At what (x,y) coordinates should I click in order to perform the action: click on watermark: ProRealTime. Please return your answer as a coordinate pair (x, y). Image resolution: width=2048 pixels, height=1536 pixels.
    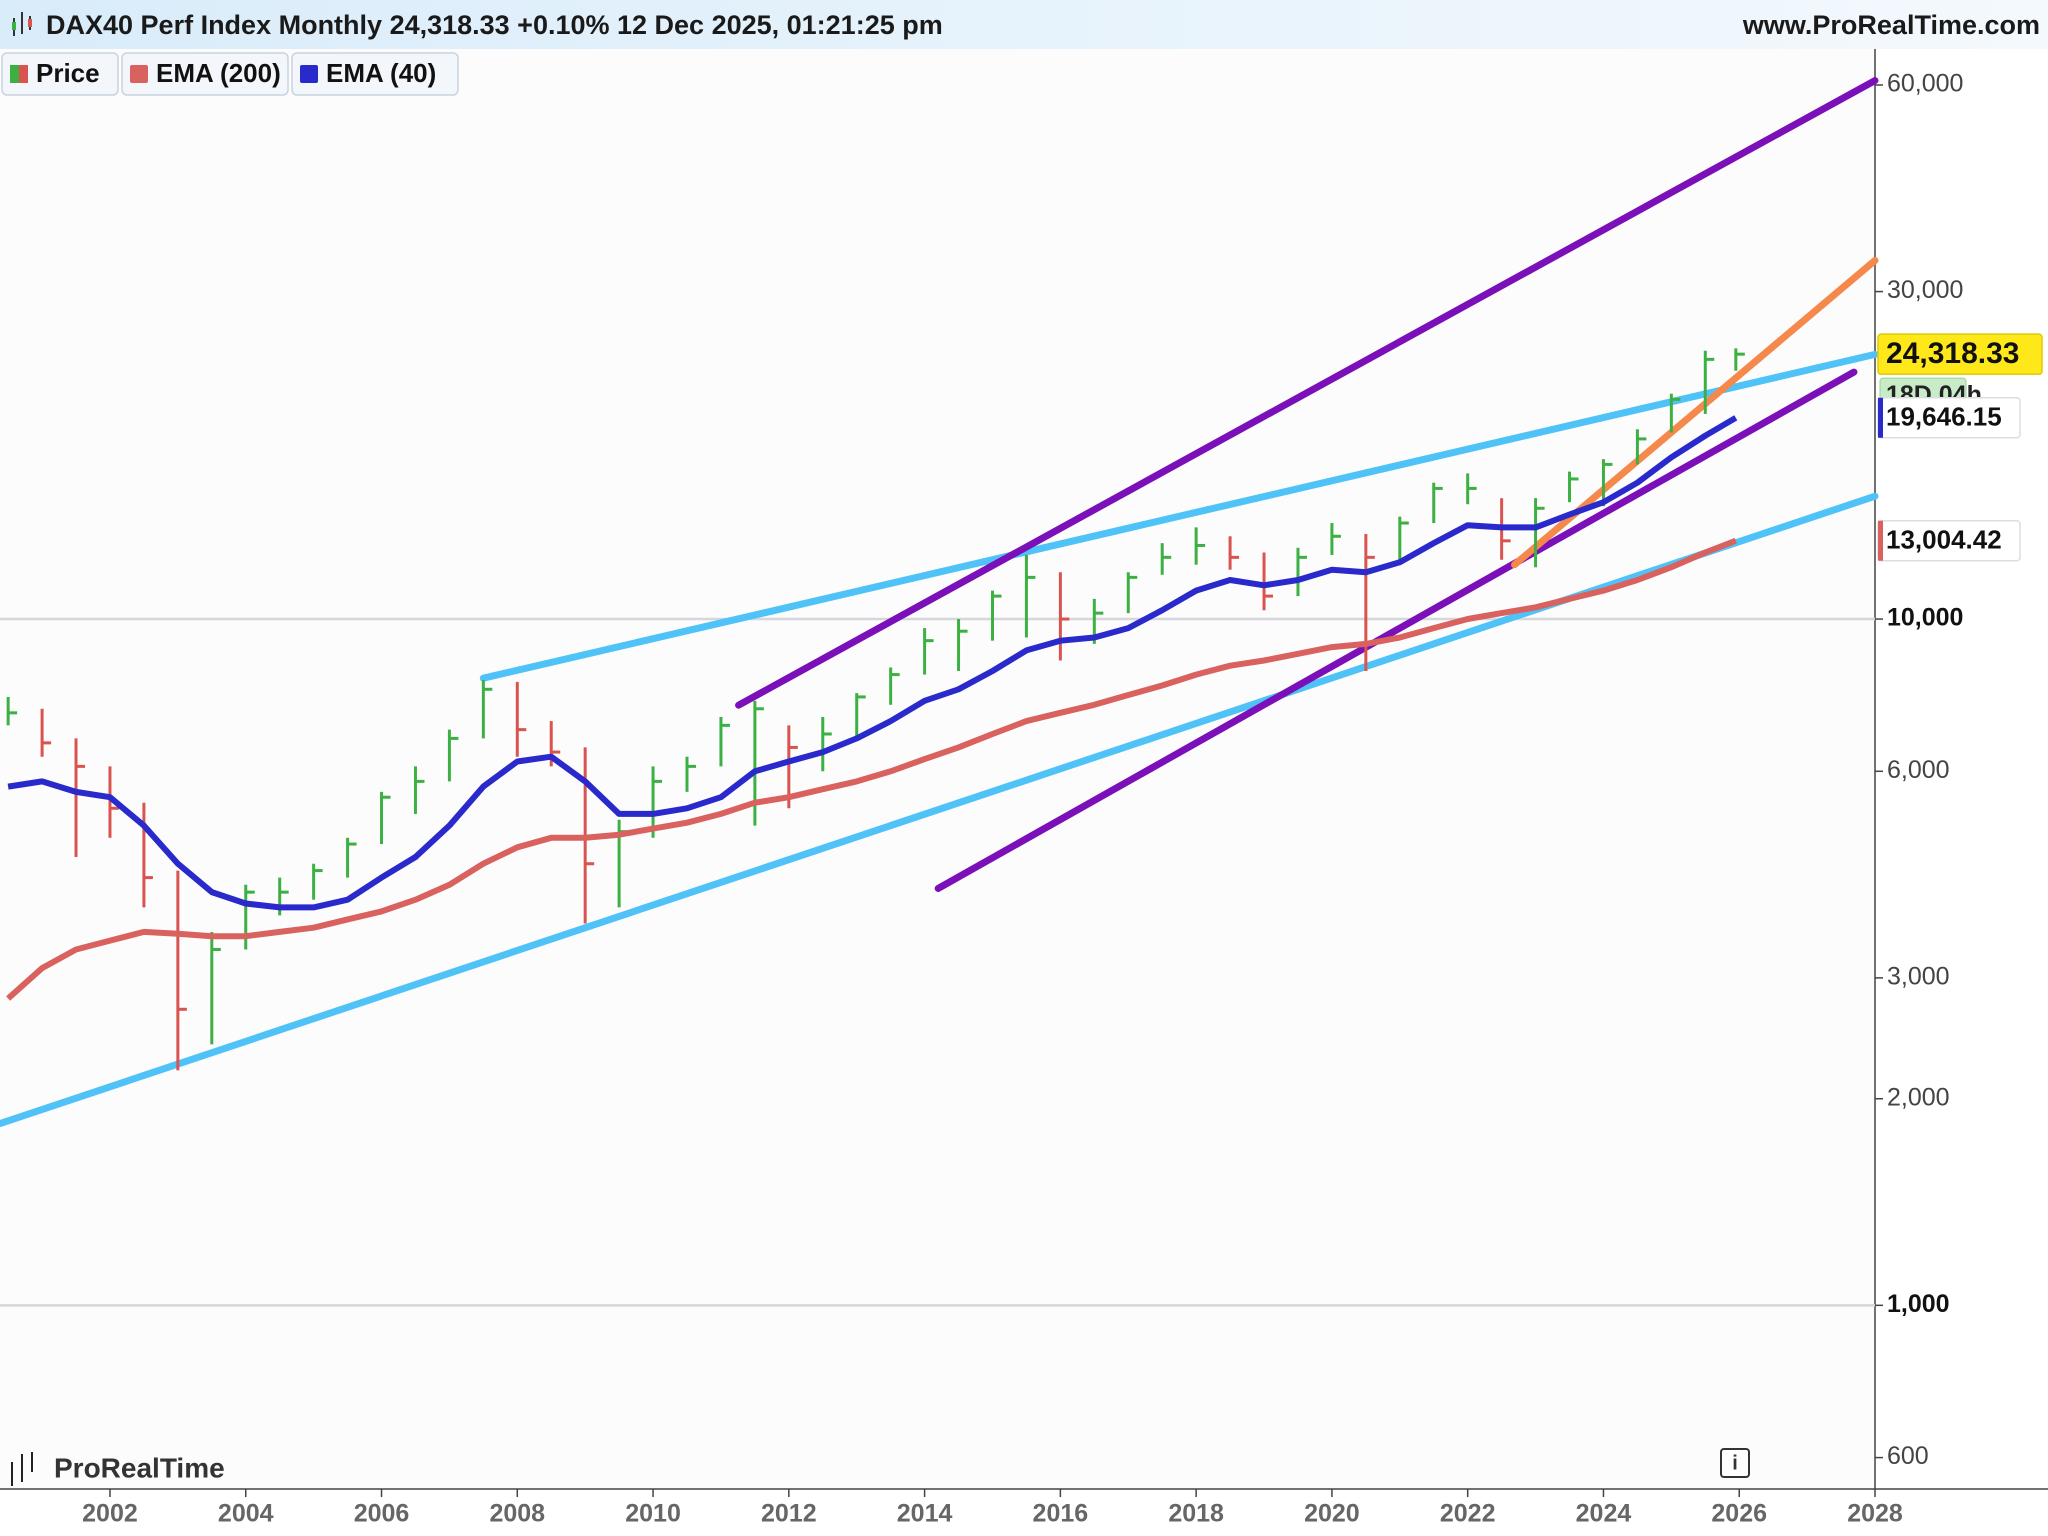
    Looking at the image, I should click on (139, 1467).